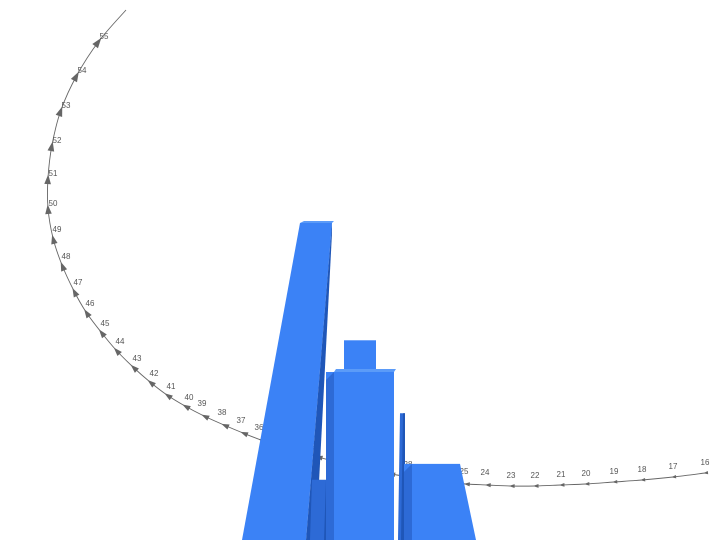  I want to click on axis-tick-label: 18, so click(642, 469).